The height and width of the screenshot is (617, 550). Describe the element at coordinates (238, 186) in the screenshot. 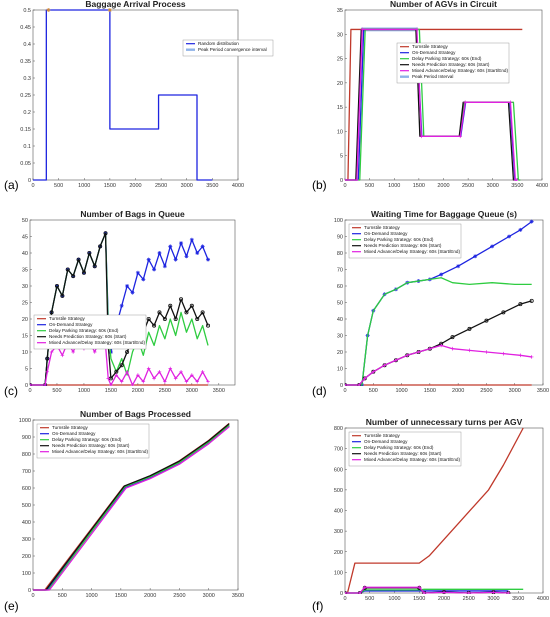

I see `x-tick-label: 4000` at that location.